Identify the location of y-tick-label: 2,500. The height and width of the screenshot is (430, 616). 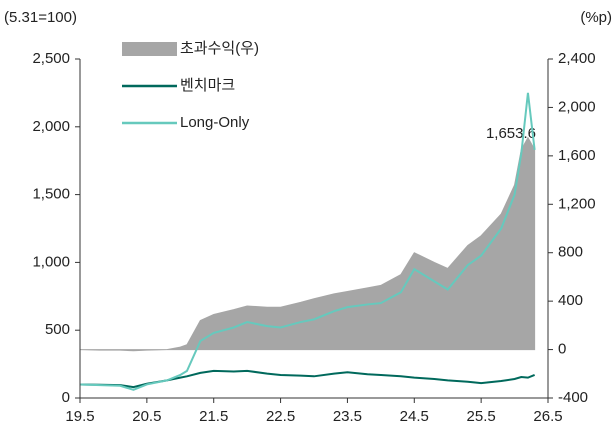
(51, 58).